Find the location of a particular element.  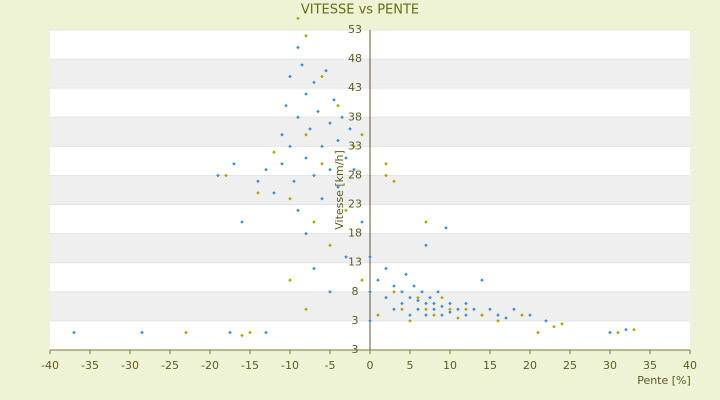

x-tick-label: -10 is located at coordinates (290, 365).